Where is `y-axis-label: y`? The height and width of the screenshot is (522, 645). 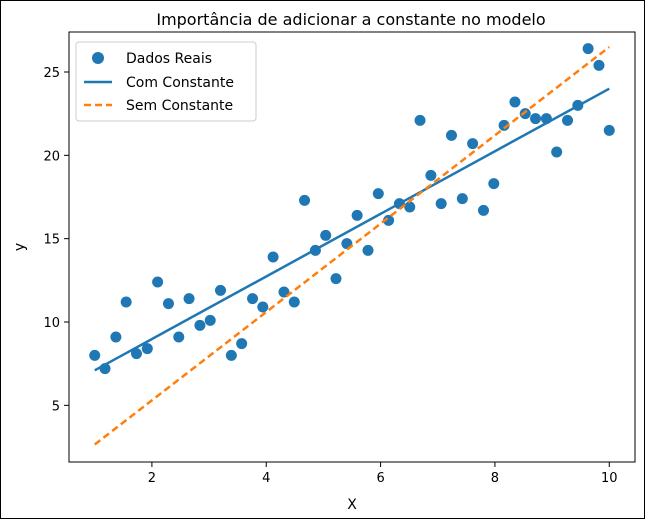
y-axis-label: y is located at coordinates (20, 247).